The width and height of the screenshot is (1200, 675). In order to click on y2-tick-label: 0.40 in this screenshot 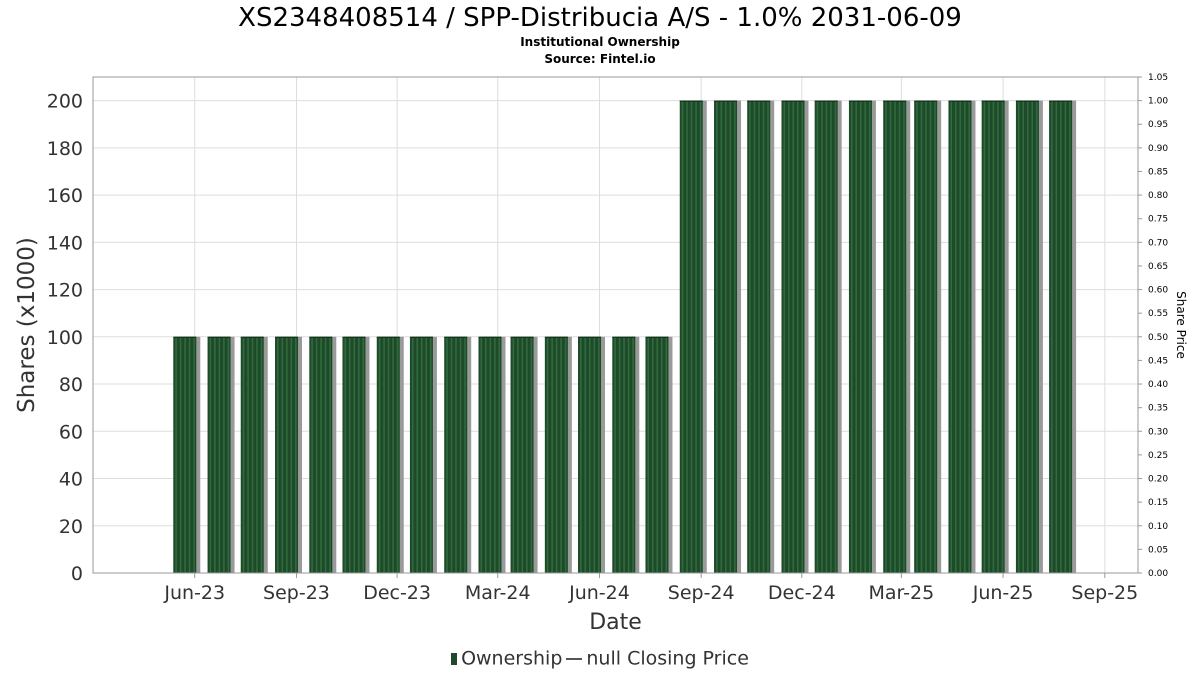, I will do `click(1158, 385)`.